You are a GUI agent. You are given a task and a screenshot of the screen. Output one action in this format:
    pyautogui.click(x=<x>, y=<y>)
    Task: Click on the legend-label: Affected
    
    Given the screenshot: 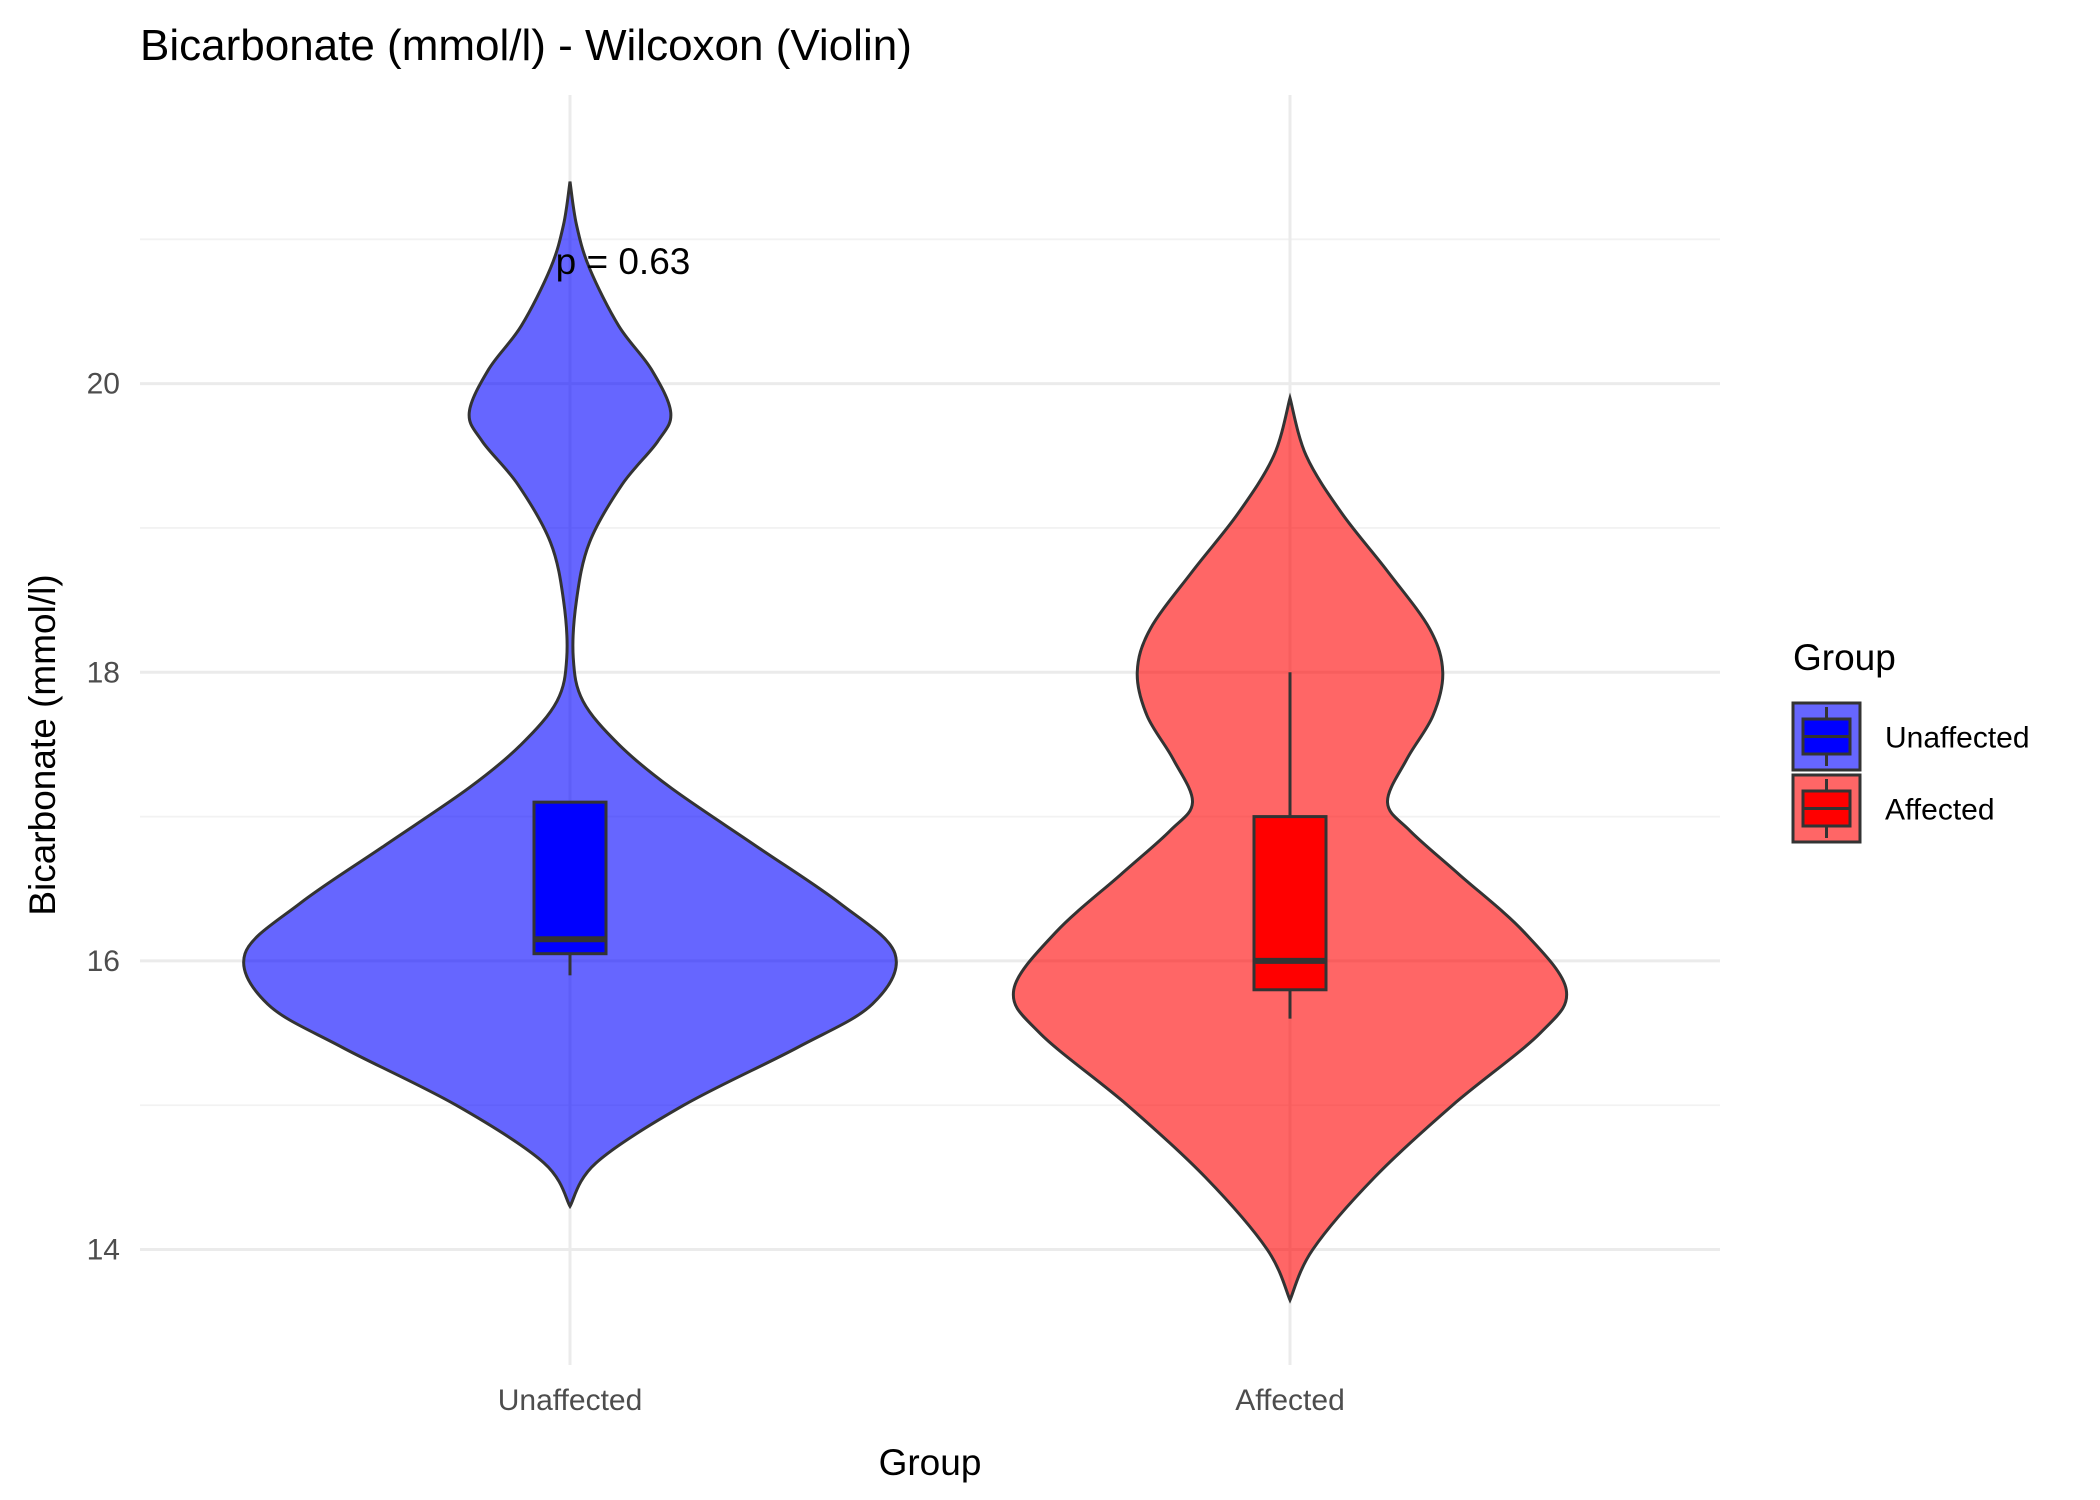 What is the action you would take?
    pyautogui.click(x=1940, y=810)
    